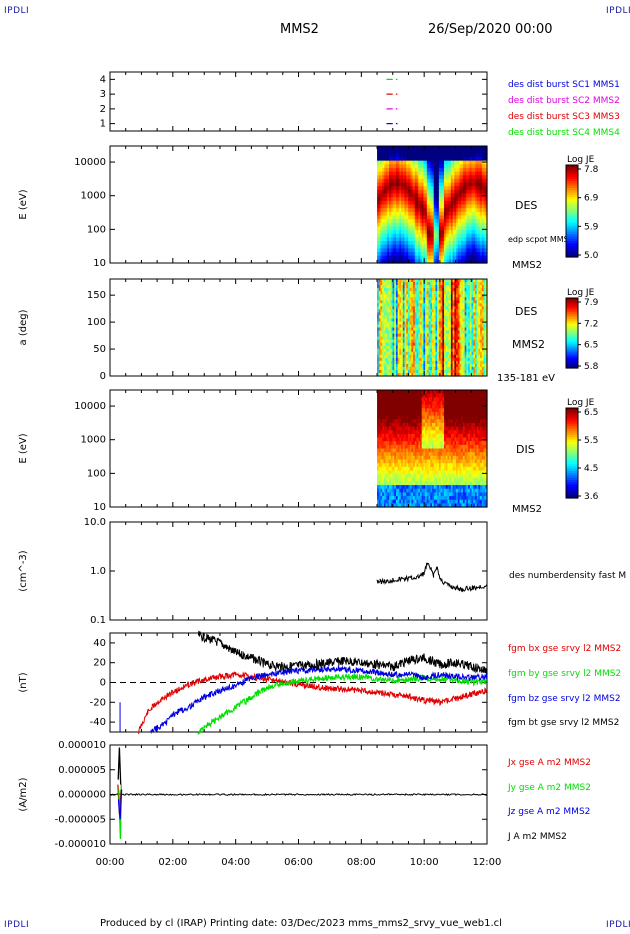 Image resolution: width=630 pixels, height=934 pixels. What do you see at coordinates (103, 79) in the screenshot?
I see `burst-y-tick-label: 4` at bounding box center [103, 79].